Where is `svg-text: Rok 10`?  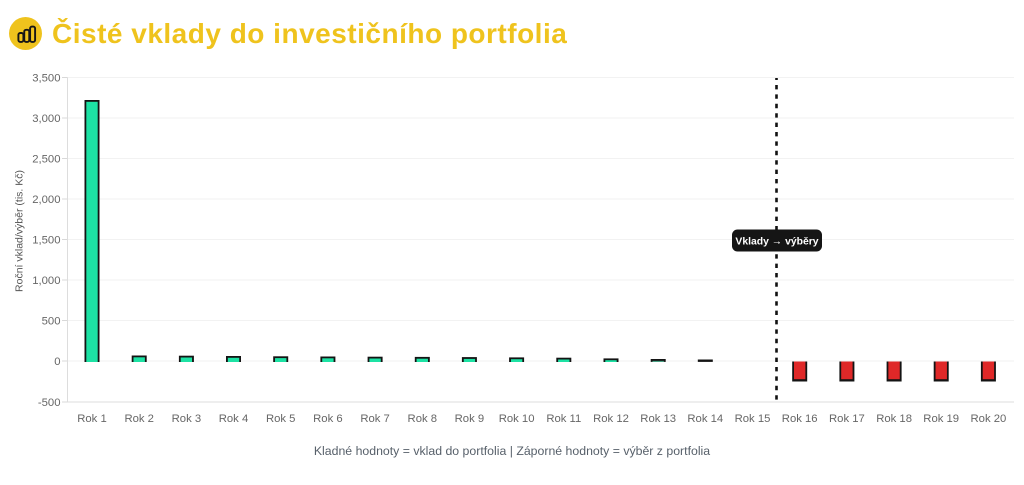
svg-text: Rok 10 is located at coordinates (517, 419).